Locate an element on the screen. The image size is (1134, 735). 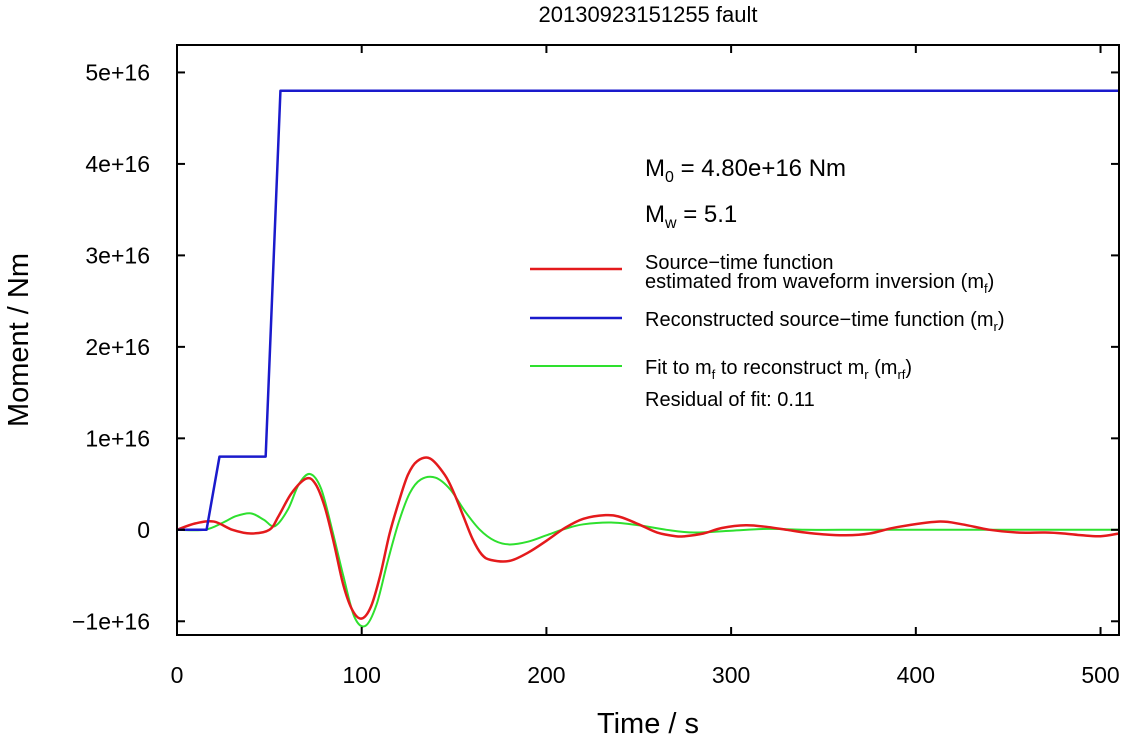
seismic-moment-annotation: M0 = 4.80e+16 Nm is located at coordinates (745, 170).